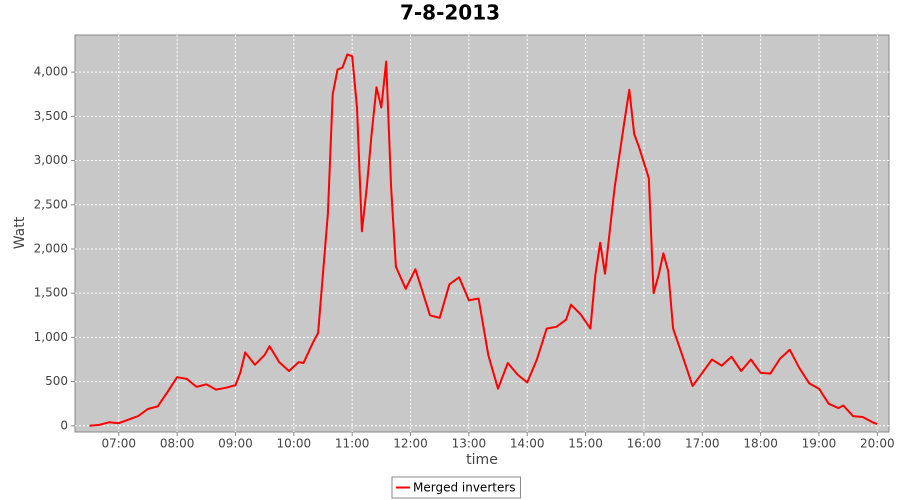  I want to click on x-tick-label: 08:00, so click(177, 444).